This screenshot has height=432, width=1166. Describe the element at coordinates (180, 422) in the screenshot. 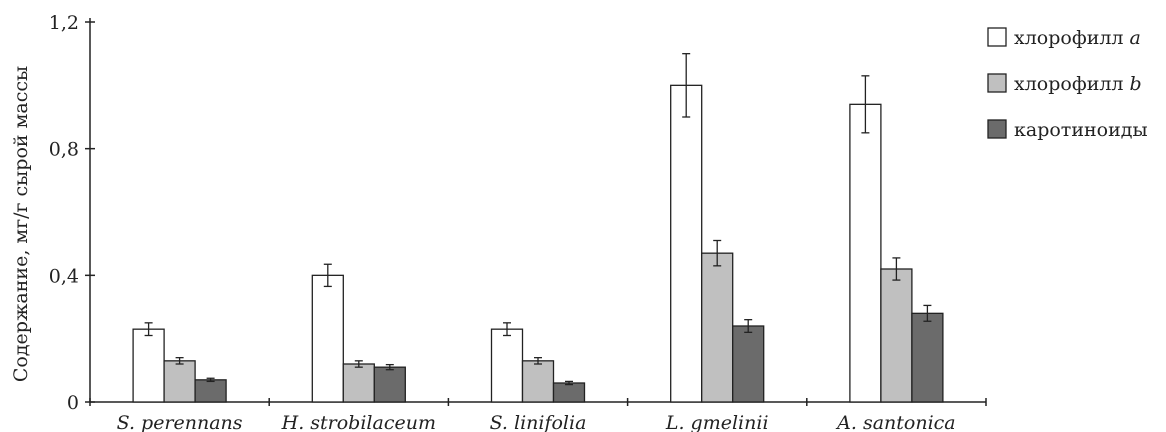

I see `x-tick-label: S. perennans` at that location.